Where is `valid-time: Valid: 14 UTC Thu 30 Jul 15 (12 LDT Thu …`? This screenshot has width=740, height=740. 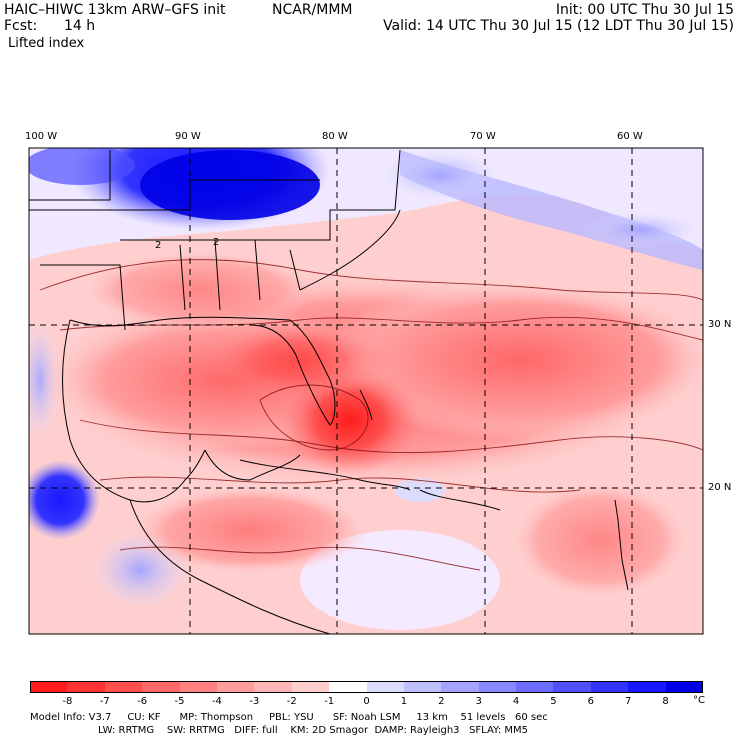 valid-time: Valid: 14 UTC Thu 30 Jul 15 (12 LDT Thu … is located at coordinates (558, 26).